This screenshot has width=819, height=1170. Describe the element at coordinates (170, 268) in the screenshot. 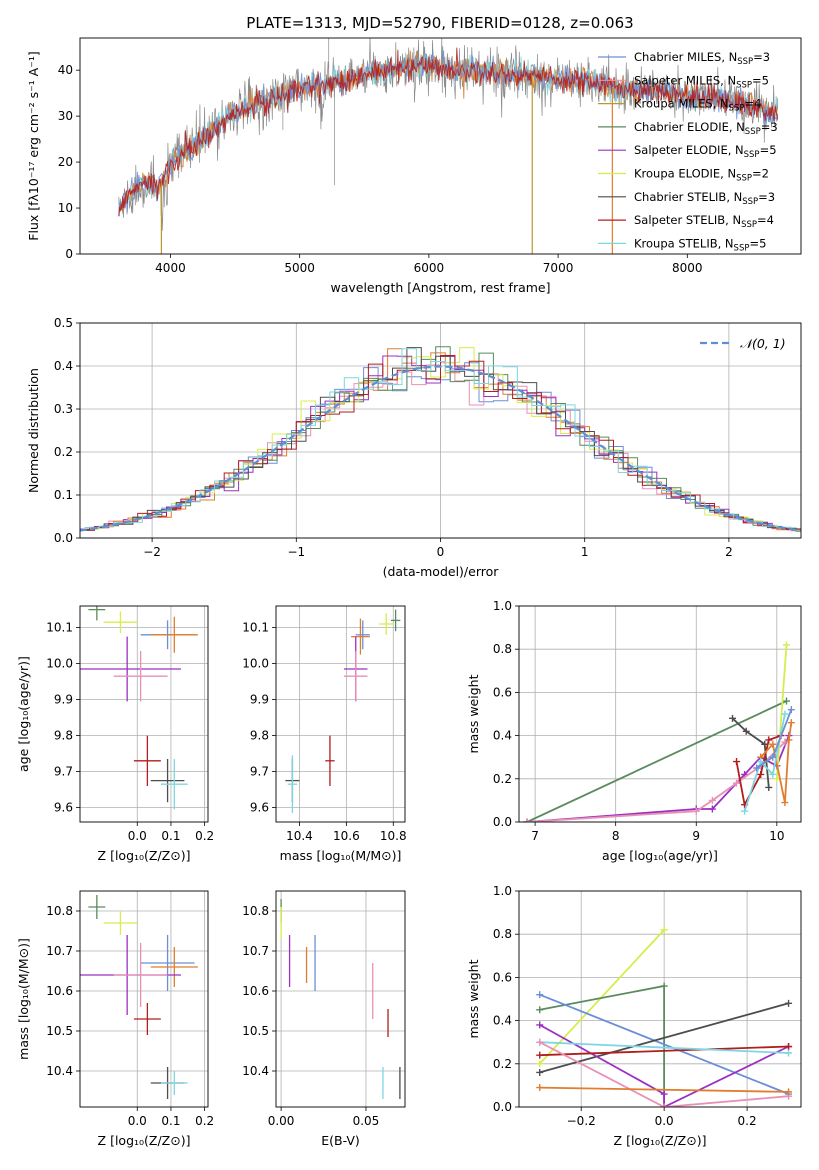

I see `spectrum-xtick-label: 4000` at that location.